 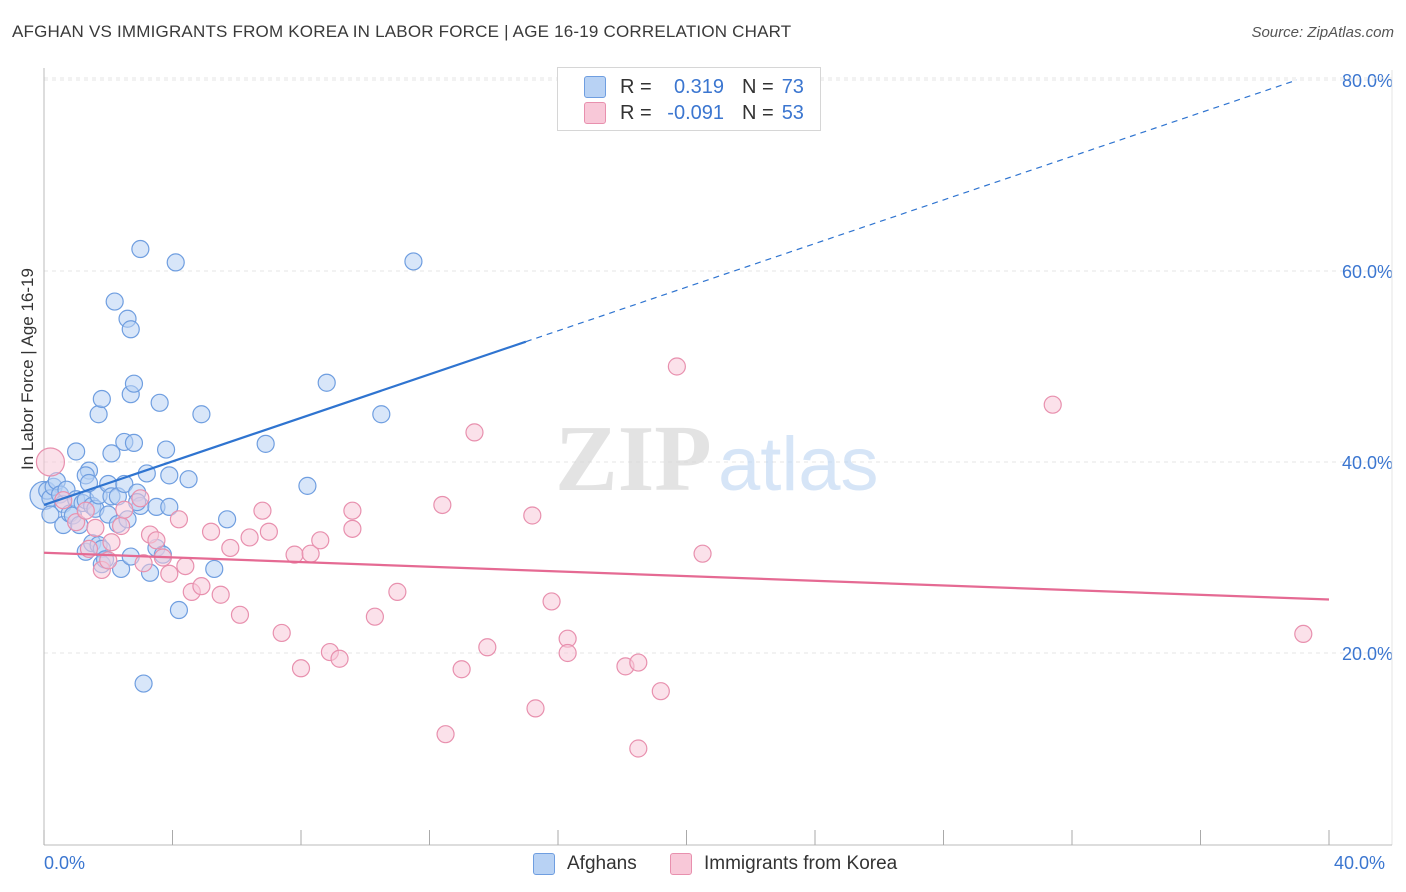 I want to click on korea-legend-label: Immigrants from Korea, so click(x=801, y=863).